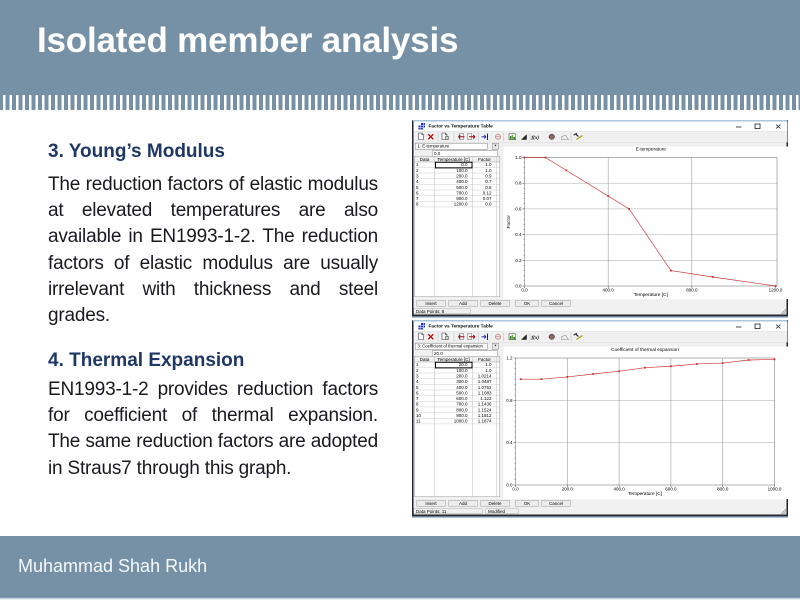 This screenshot has width=800, height=600. What do you see at coordinates (419, 415) in the screenshot?
I see `svg-text: 10` at bounding box center [419, 415].